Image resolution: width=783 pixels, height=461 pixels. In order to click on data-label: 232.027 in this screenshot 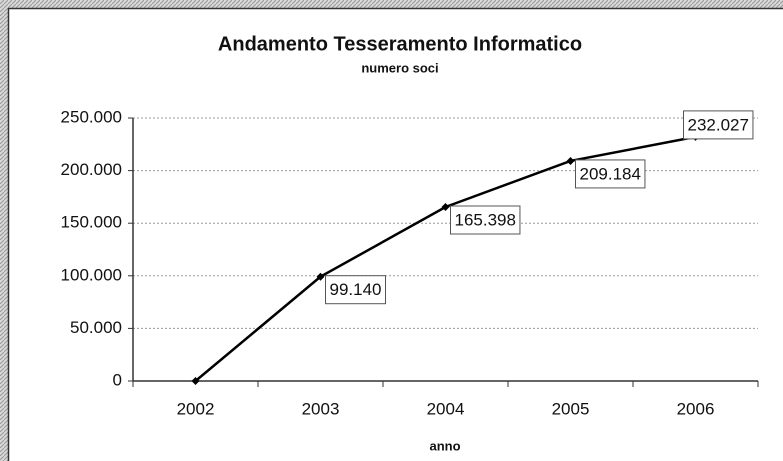, I will do `click(718, 124)`.